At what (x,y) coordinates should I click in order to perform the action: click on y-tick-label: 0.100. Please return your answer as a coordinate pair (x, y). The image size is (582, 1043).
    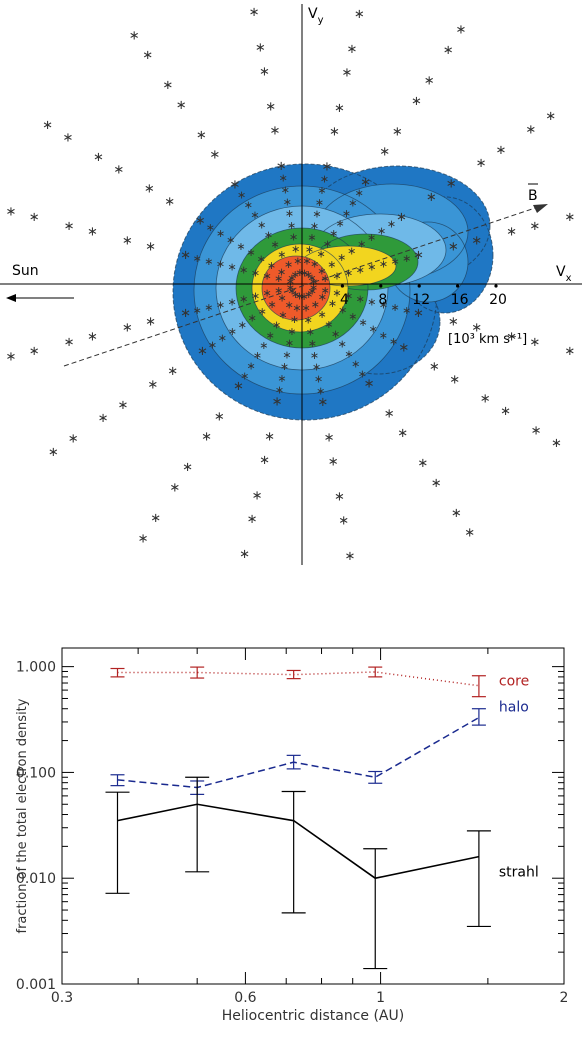
    Looking at the image, I should click on (36, 773).